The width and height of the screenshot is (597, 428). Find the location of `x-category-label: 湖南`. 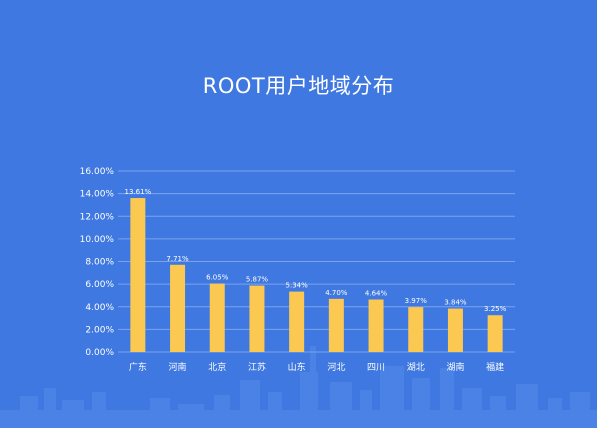

x-category-label: 湖南 is located at coordinates (455, 367).